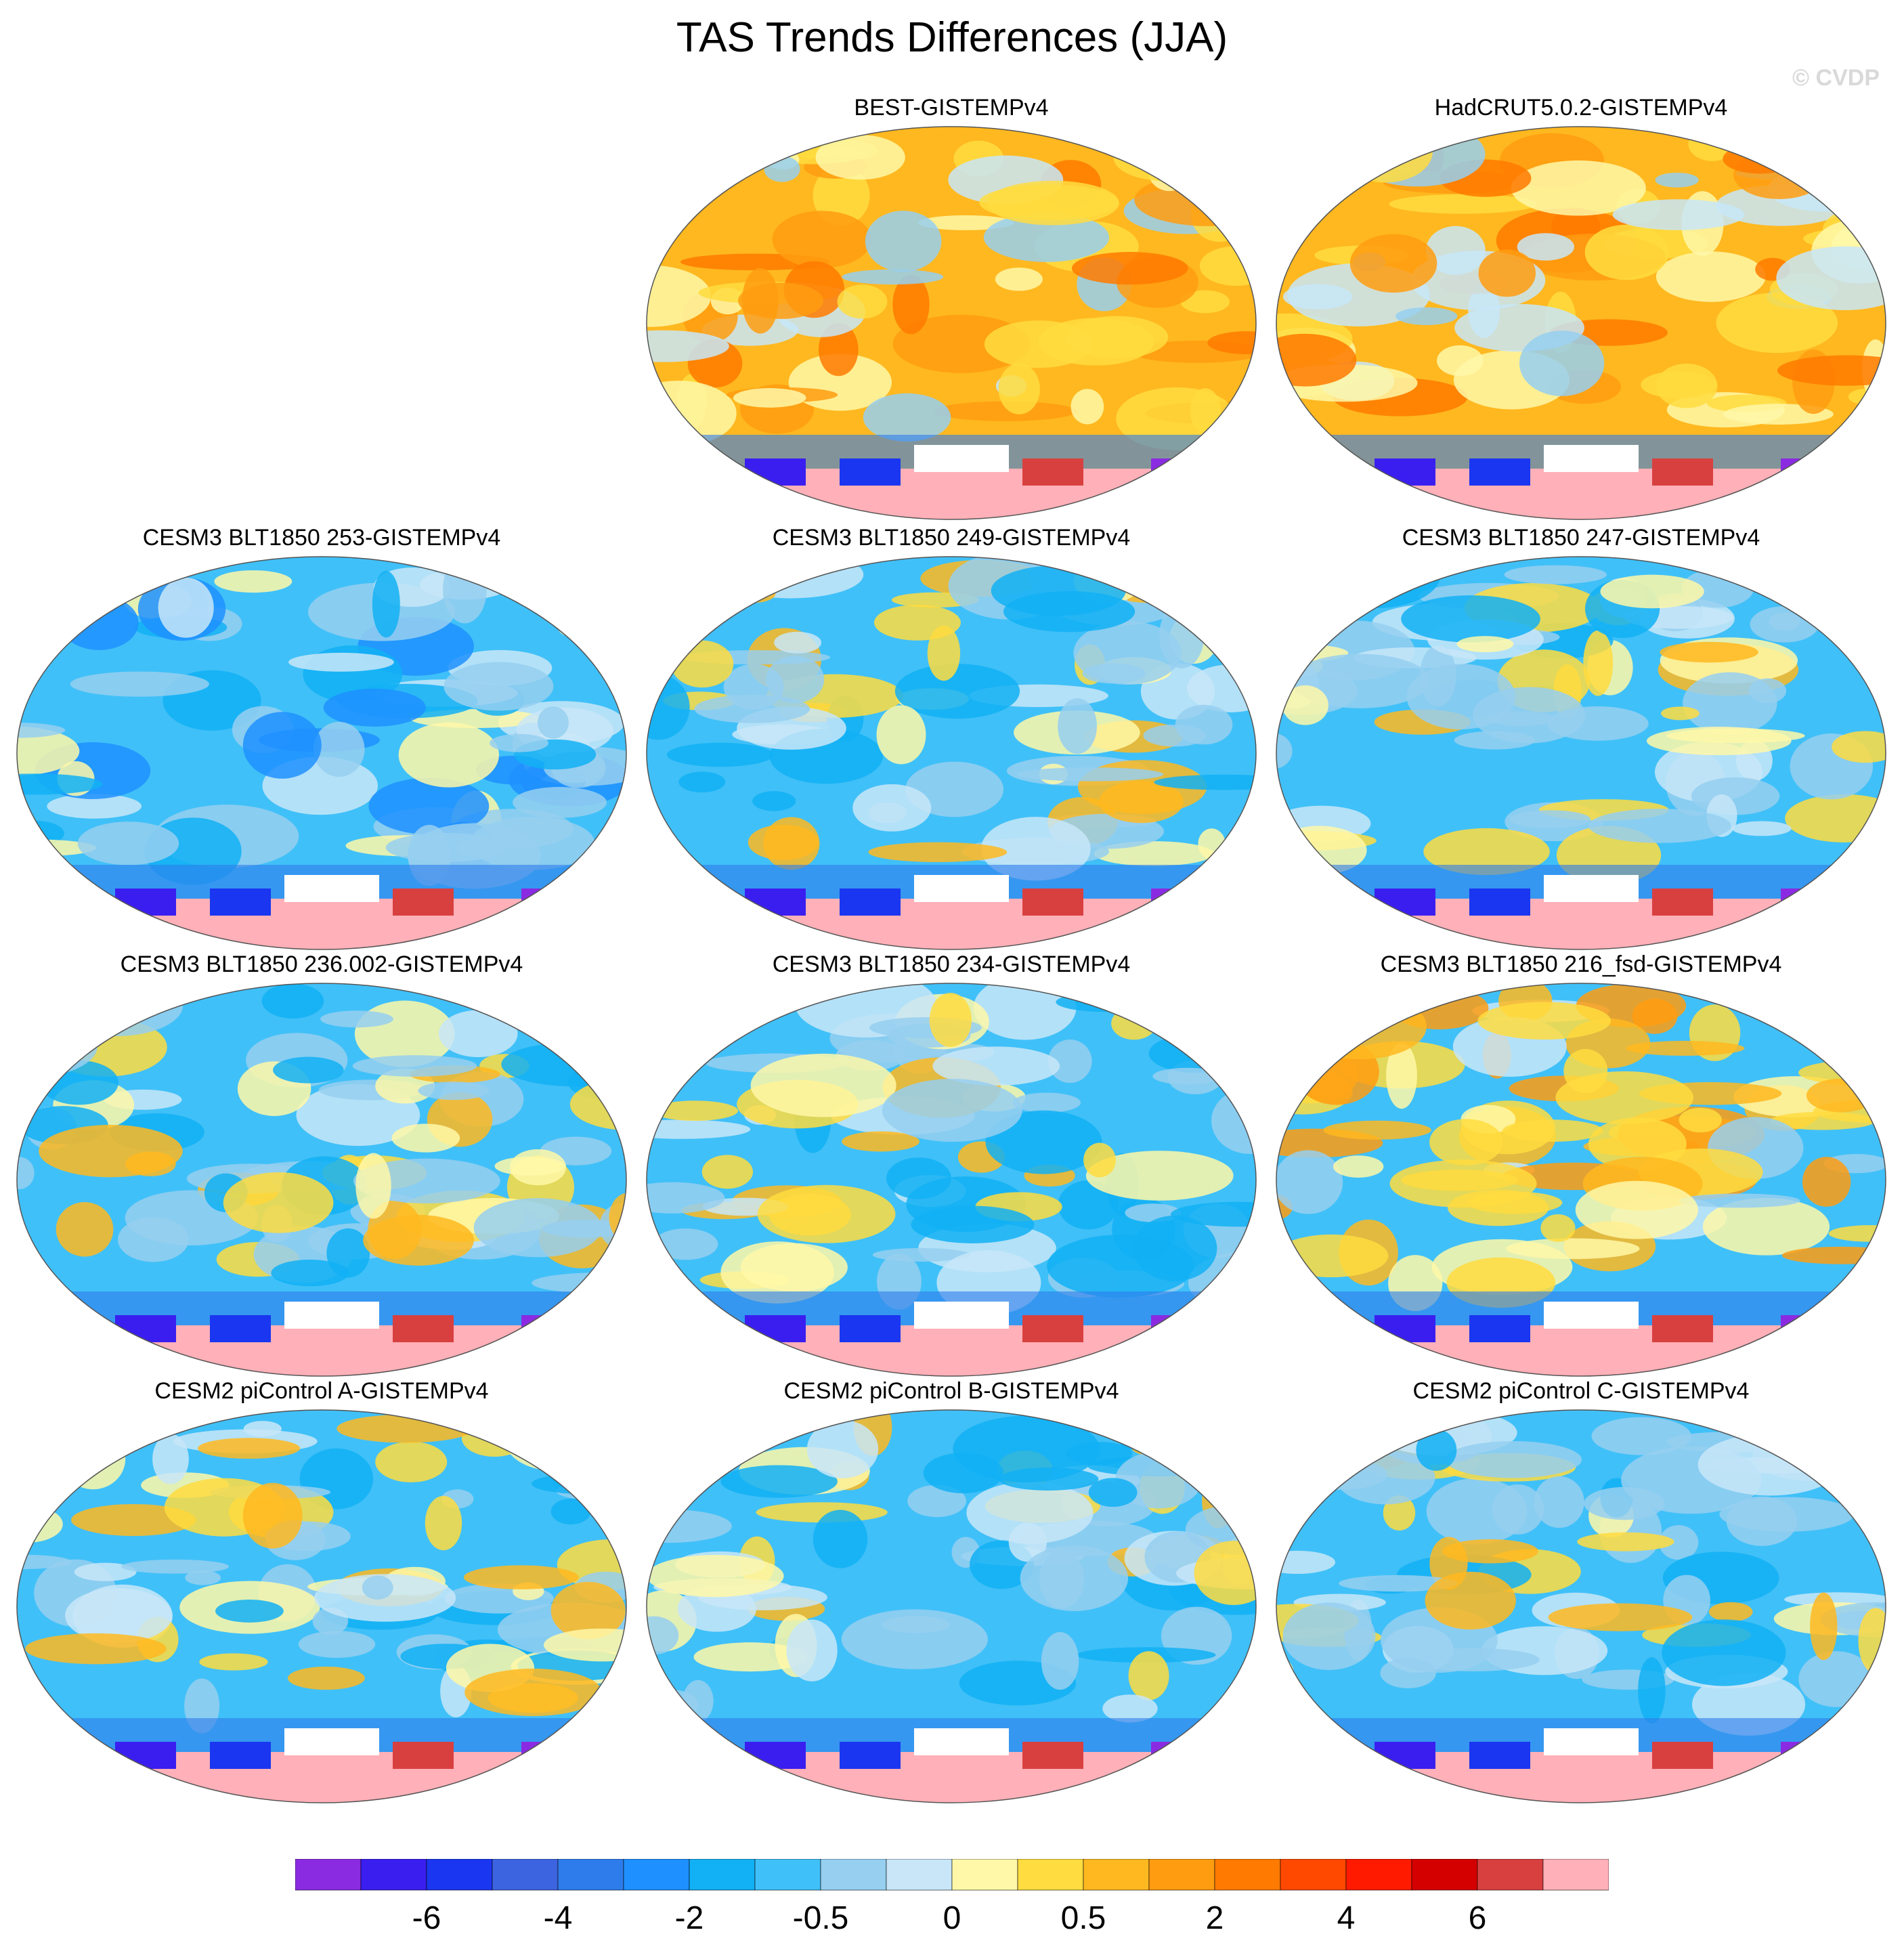  Describe the element at coordinates (1581, 741) in the screenshot. I see `map-panel: CESM3 BLT1850 247-GISTEMPv4` at that location.